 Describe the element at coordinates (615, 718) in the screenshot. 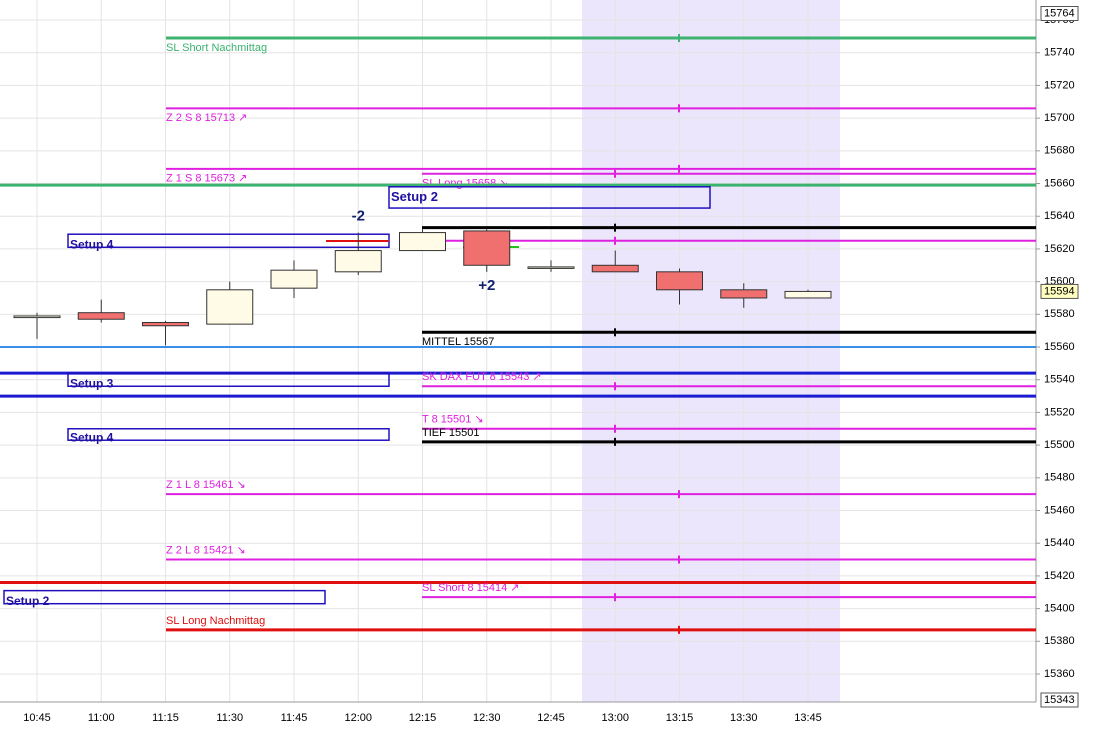

I see `x-tick-label: 13:00` at that location.